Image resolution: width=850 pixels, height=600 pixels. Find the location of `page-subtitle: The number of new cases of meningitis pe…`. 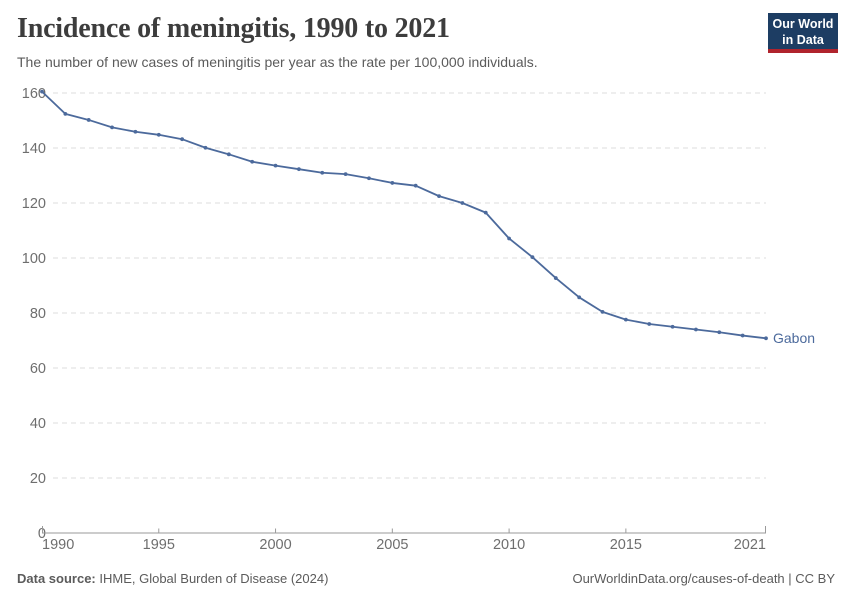

page-subtitle: The number of new cases of meningitis pe… is located at coordinates (277, 62).